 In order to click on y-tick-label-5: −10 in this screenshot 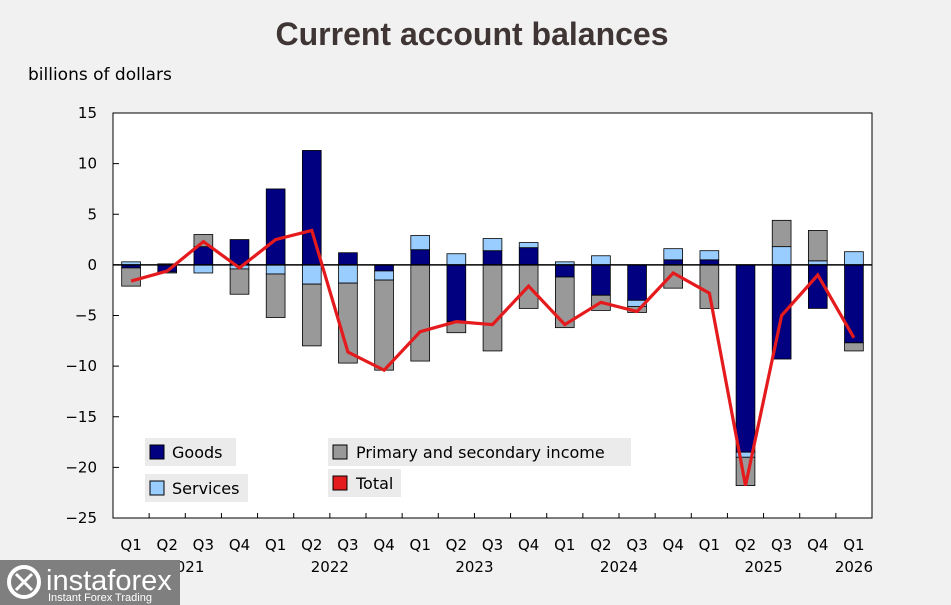, I will do `click(81, 366)`.